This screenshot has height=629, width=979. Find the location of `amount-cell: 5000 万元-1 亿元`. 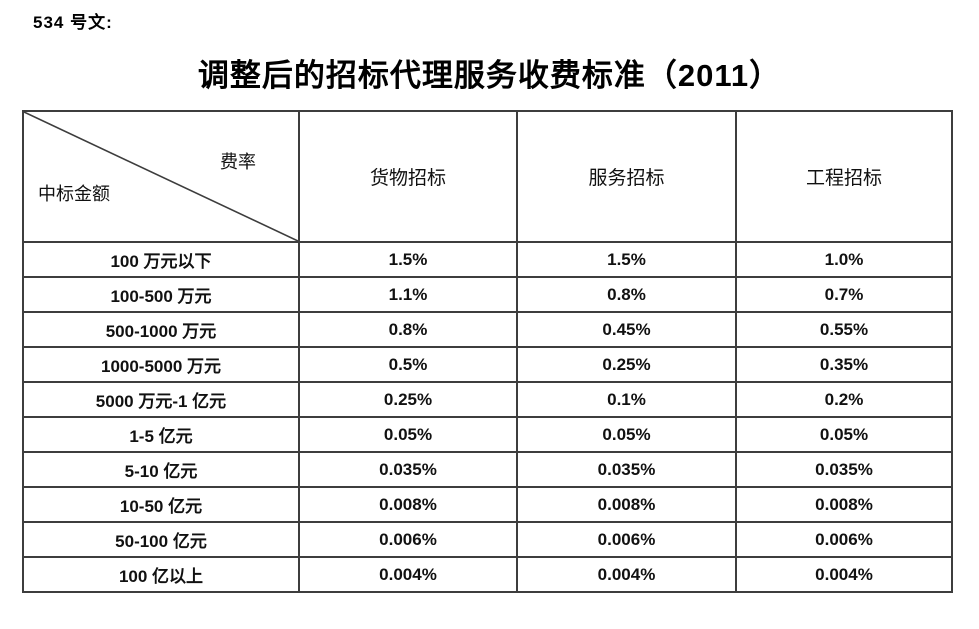

amount-cell: 5000 万元-1 亿元 is located at coordinates (161, 399).